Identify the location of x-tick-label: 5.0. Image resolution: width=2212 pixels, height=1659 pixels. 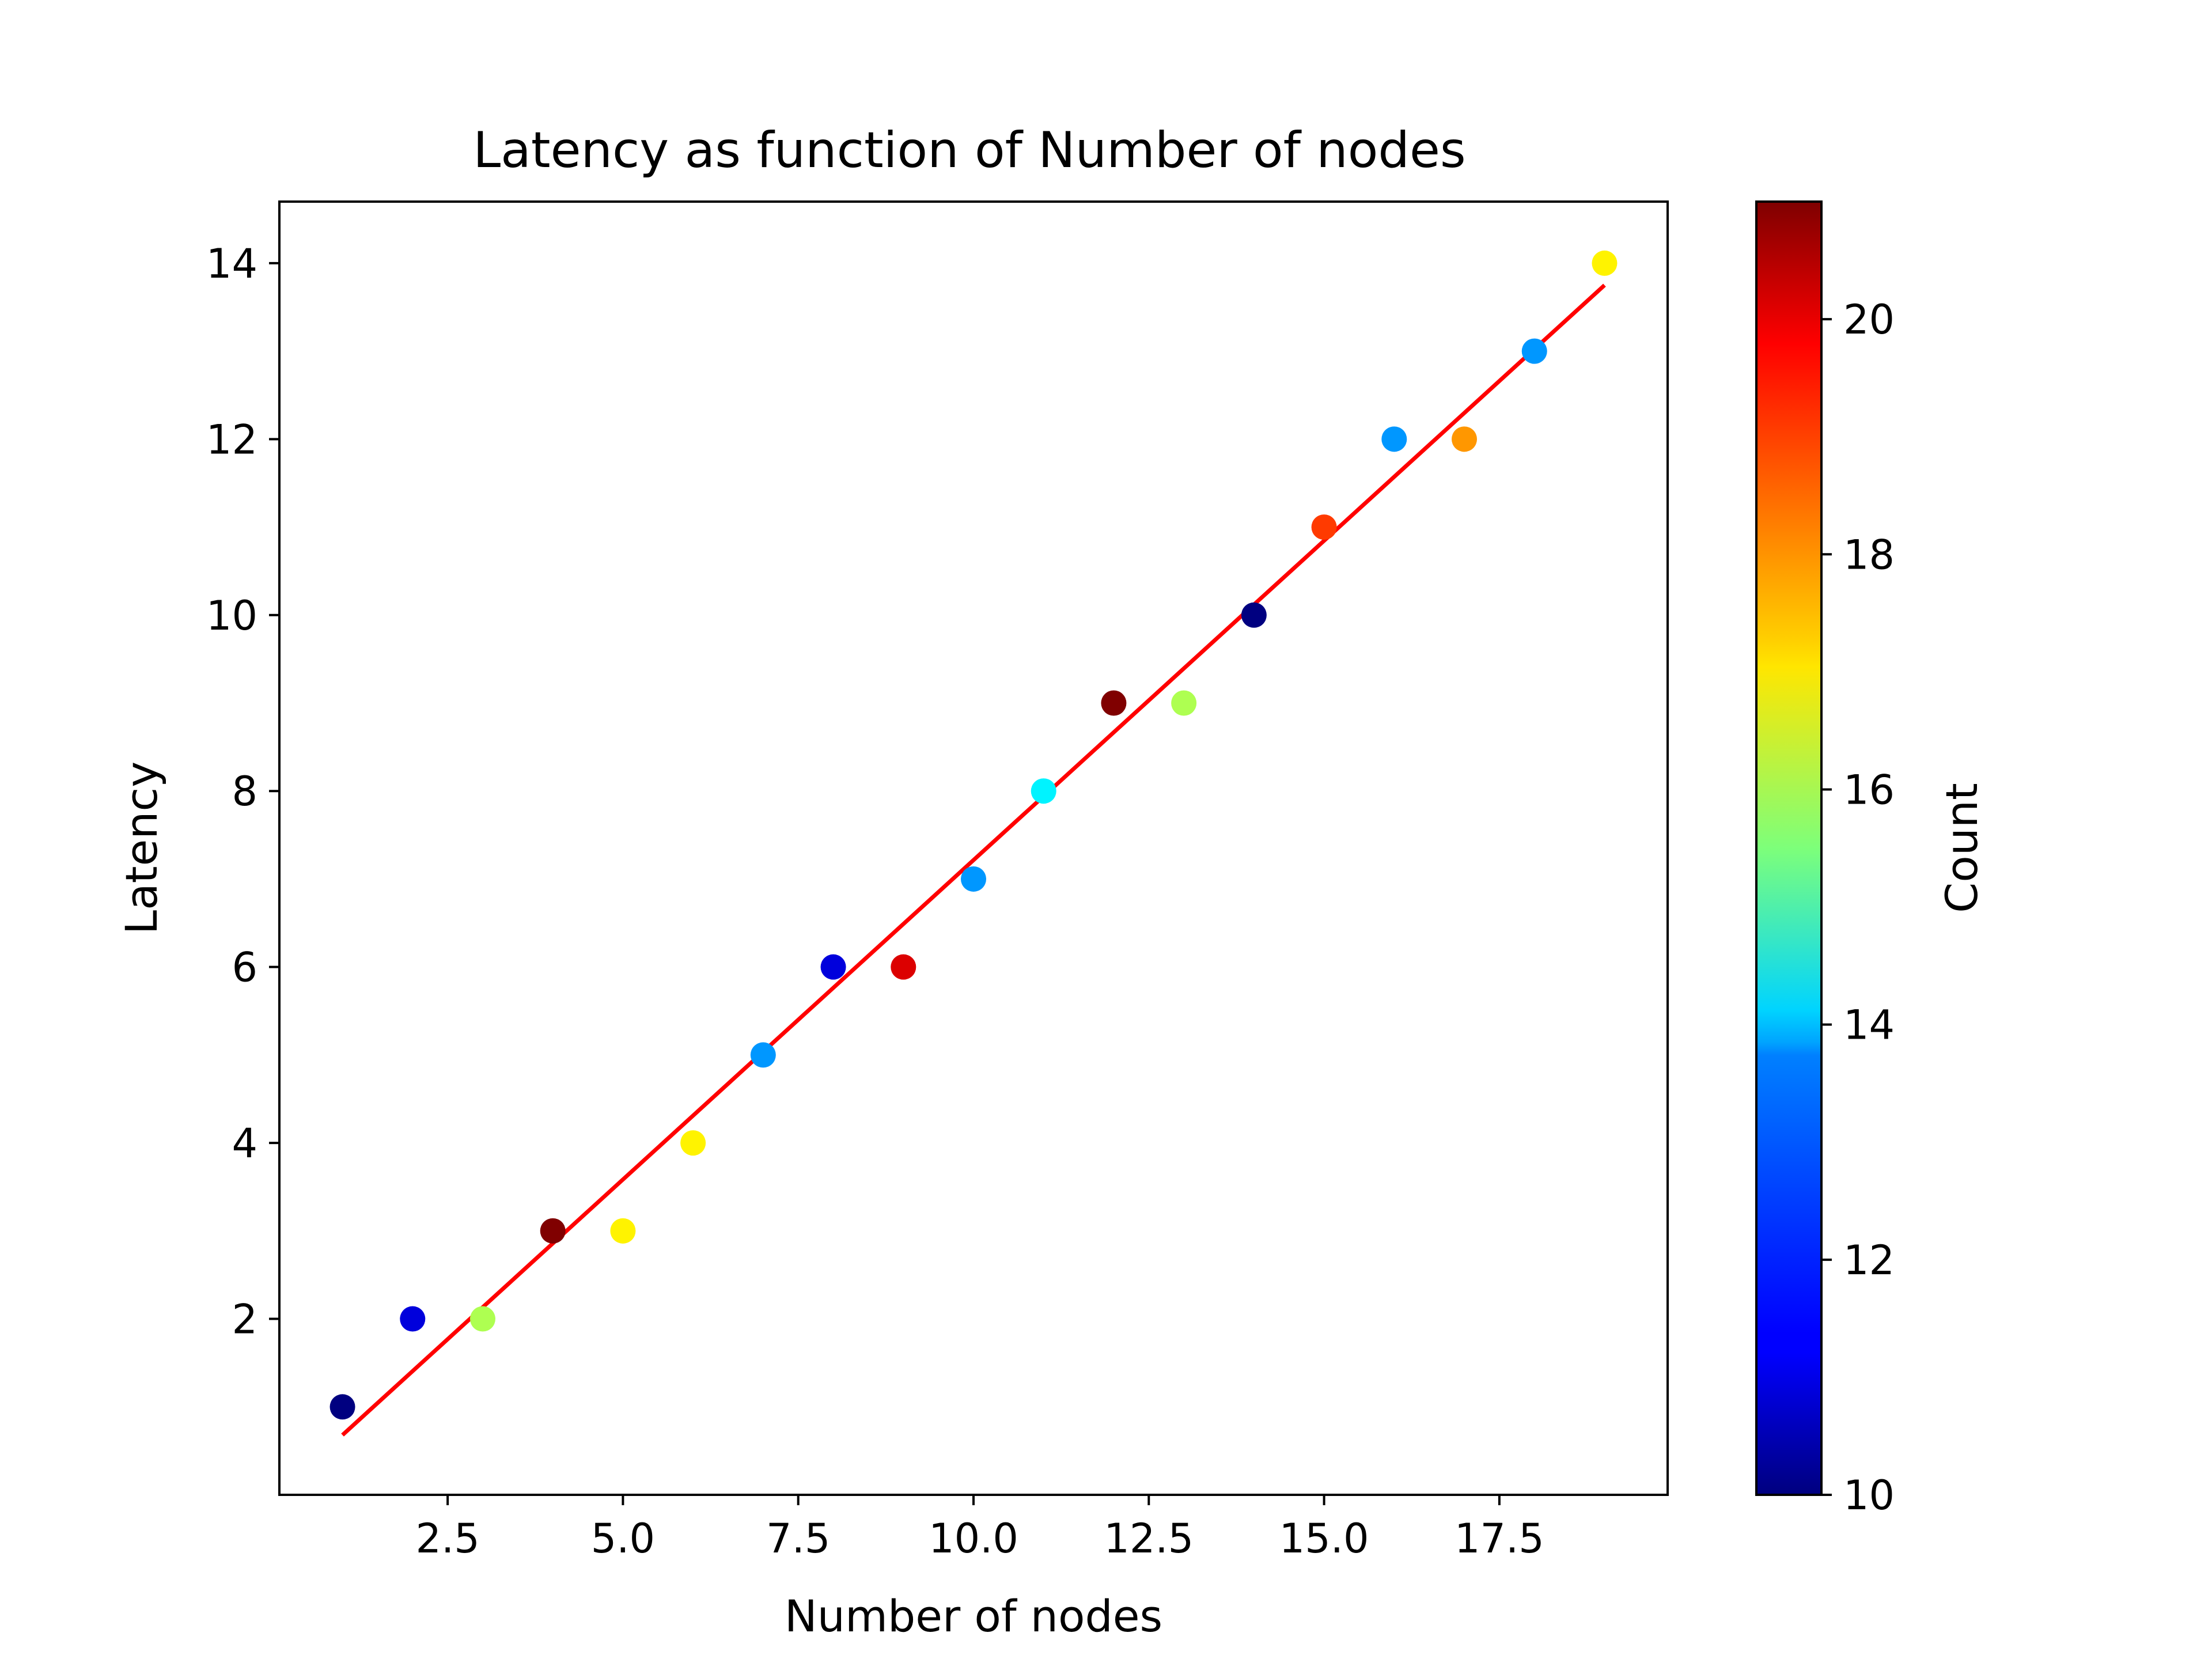
(623, 1538).